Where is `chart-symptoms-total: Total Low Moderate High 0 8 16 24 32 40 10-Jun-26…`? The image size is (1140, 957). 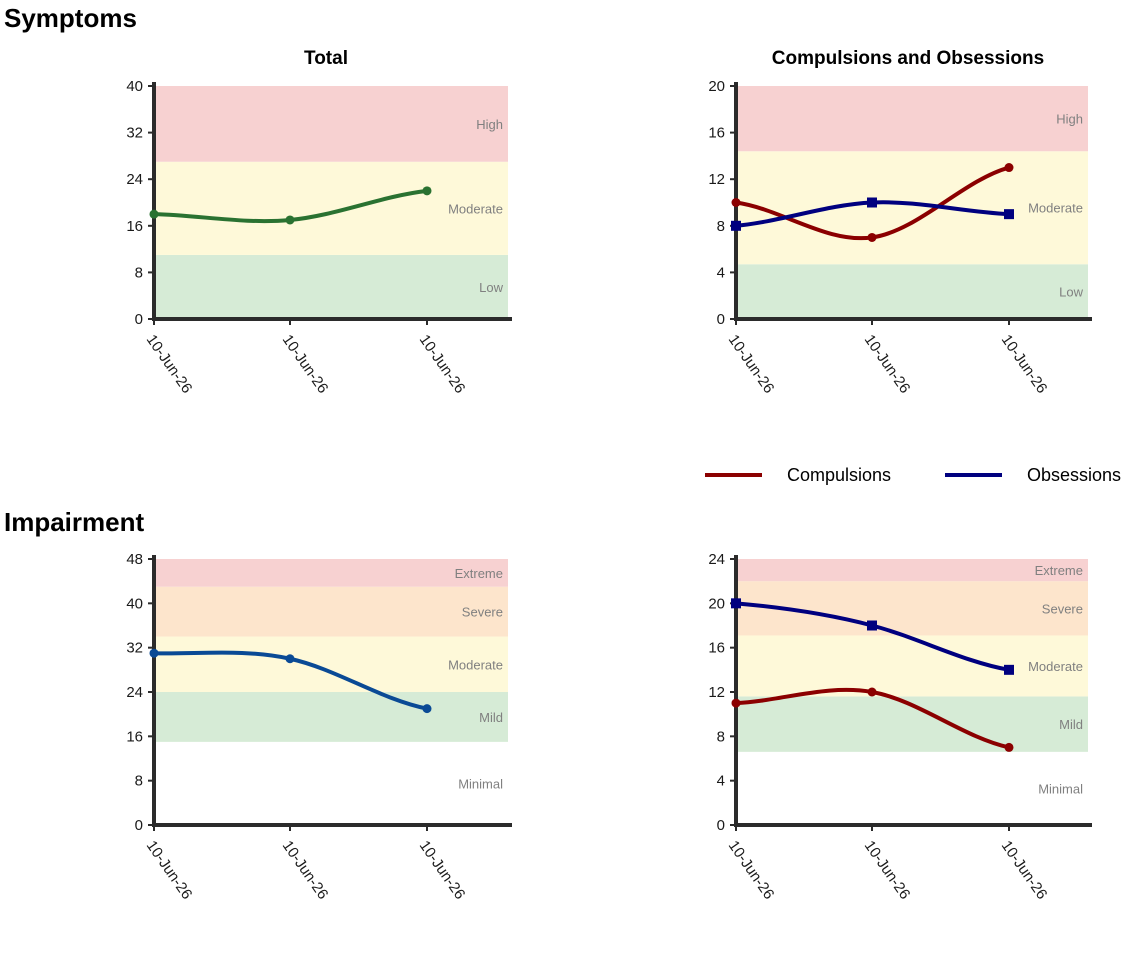
chart-symptoms-total: Total Low Moderate High 0 8 16 24 32 40 10-Jun-26… is located at coordinates (319, 222).